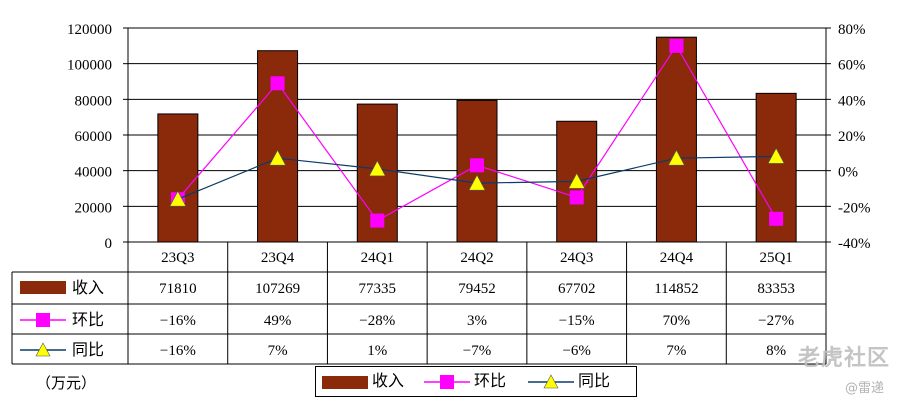  I want to click on y-right-tick-label: 40%, so click(852, 101).